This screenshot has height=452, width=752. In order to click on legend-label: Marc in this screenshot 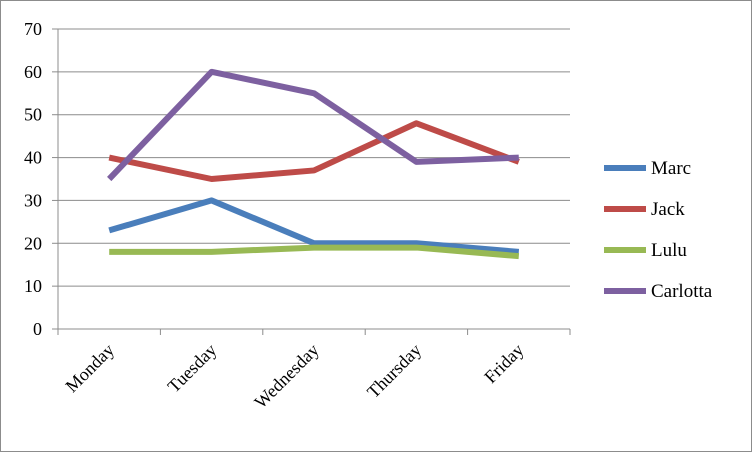, I will do `click(671, 168)`.